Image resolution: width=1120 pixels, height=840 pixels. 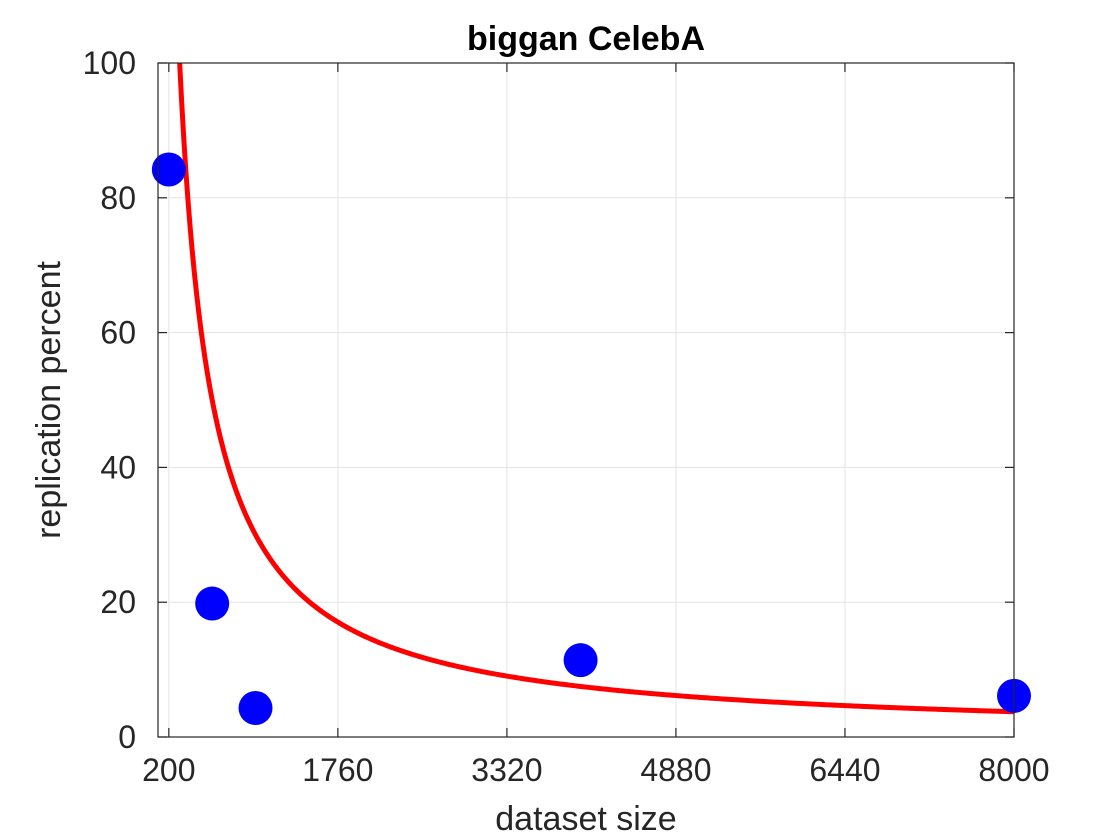 I want to click on x-tick-label: 3320, so click(x=506, y=770).